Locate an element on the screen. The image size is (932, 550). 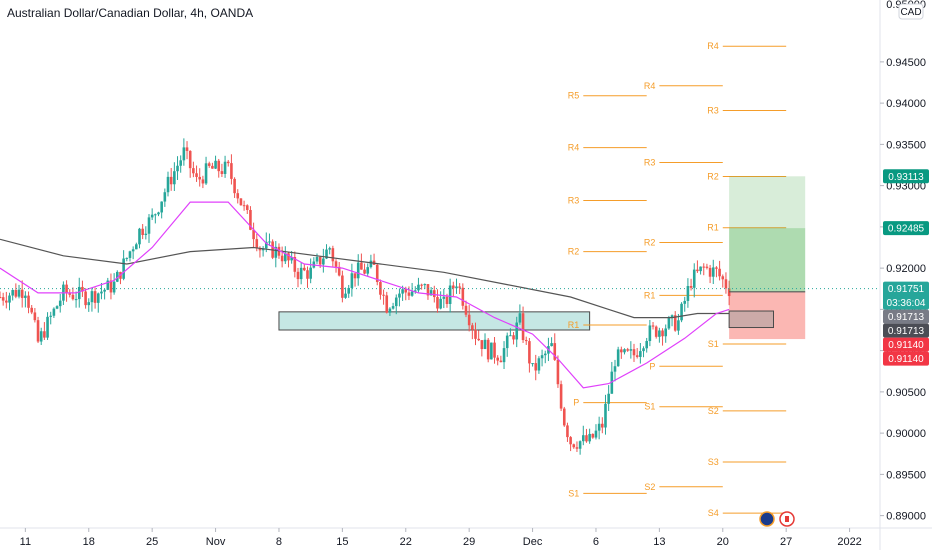
pivot-label: S2 is located at coordinates (713, 411).